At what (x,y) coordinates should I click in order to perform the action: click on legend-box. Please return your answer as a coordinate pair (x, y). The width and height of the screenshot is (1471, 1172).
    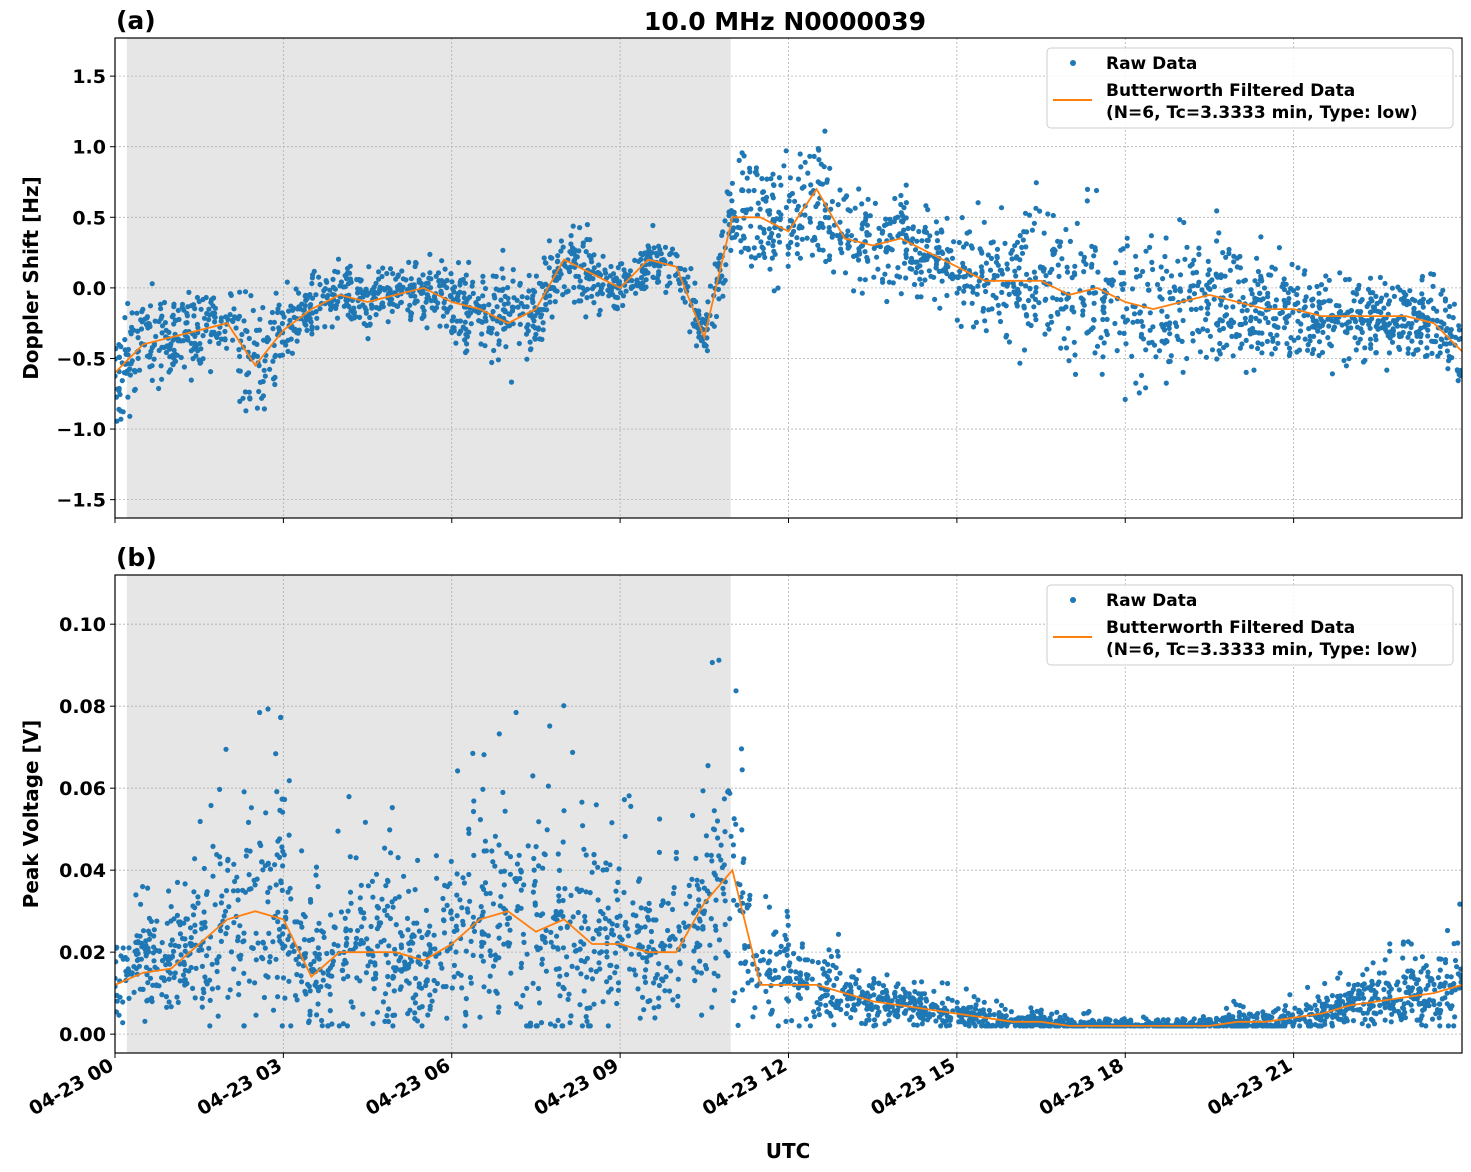
    Looking at the image, I should click on (1250, 88).